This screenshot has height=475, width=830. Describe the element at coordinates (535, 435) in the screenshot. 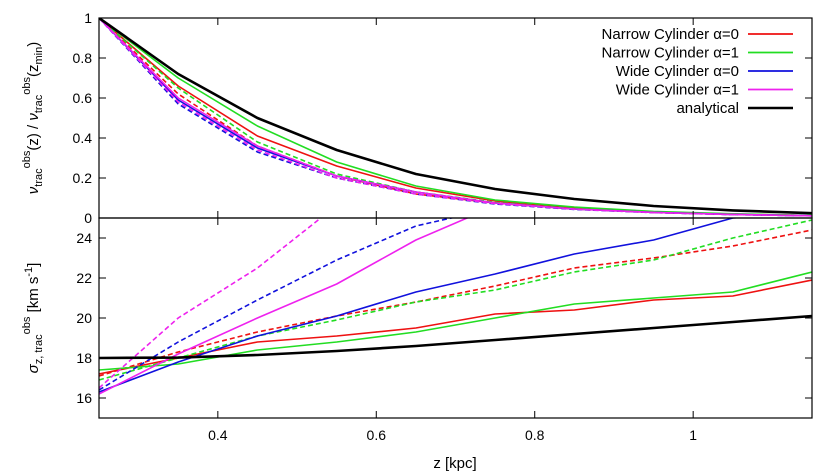

I see `x-tick-label: 0.8` at that location.